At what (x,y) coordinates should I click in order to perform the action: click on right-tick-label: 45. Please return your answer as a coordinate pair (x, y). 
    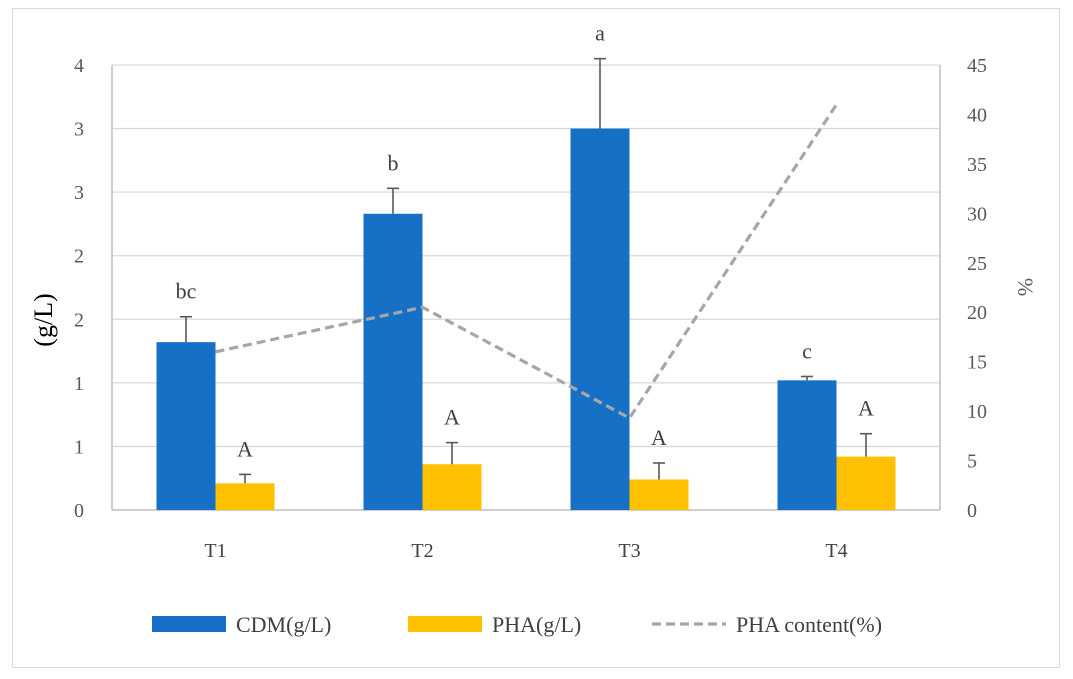
    Looking at the image, I should click on (977, 66).